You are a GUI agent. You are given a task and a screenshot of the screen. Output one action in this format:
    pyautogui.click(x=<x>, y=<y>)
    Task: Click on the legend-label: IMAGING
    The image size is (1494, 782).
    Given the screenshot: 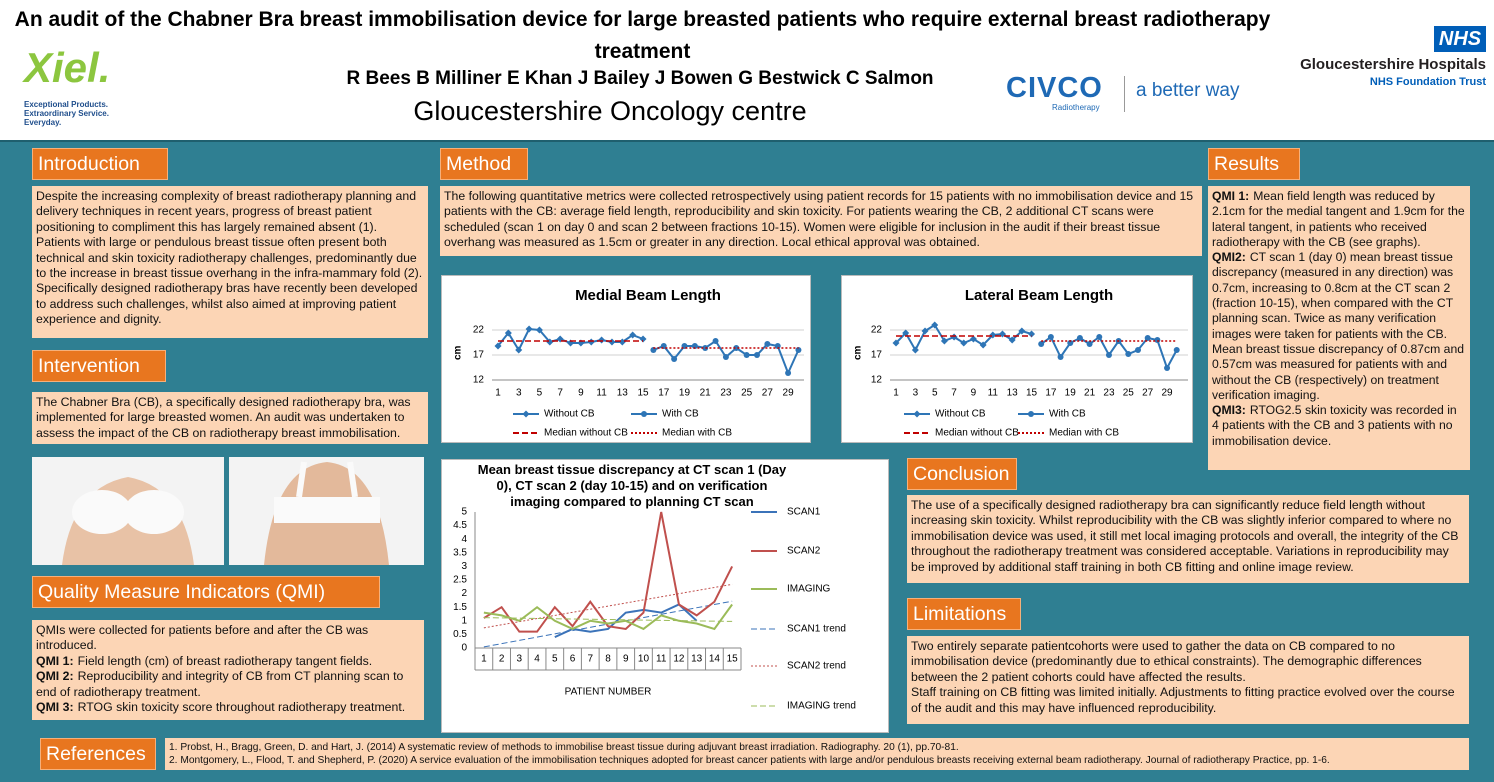 What is the action you would take?
    pyautogui.click(x=809, y=589)
    